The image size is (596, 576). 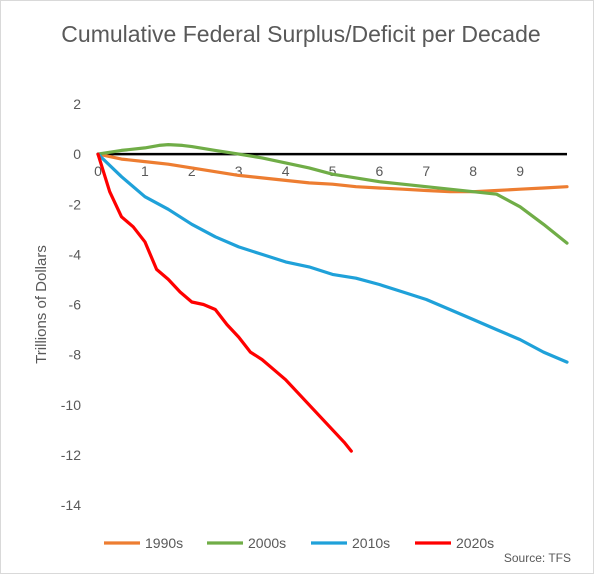 I want to click on y-tick-label: -14, so click(x=71, y=505).